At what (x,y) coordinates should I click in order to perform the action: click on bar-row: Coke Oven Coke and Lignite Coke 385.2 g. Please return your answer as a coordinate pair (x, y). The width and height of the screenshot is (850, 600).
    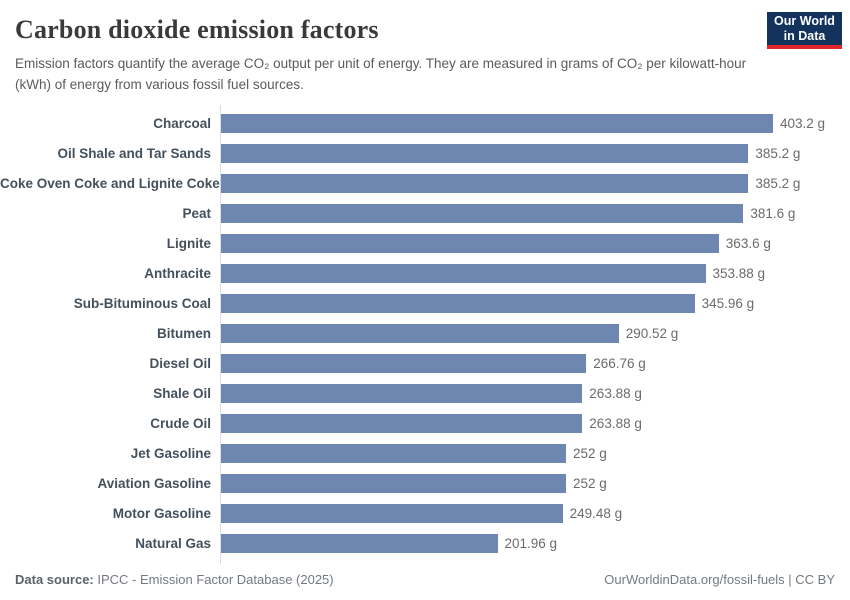
    Looking at the image, I should click on (425, 183).